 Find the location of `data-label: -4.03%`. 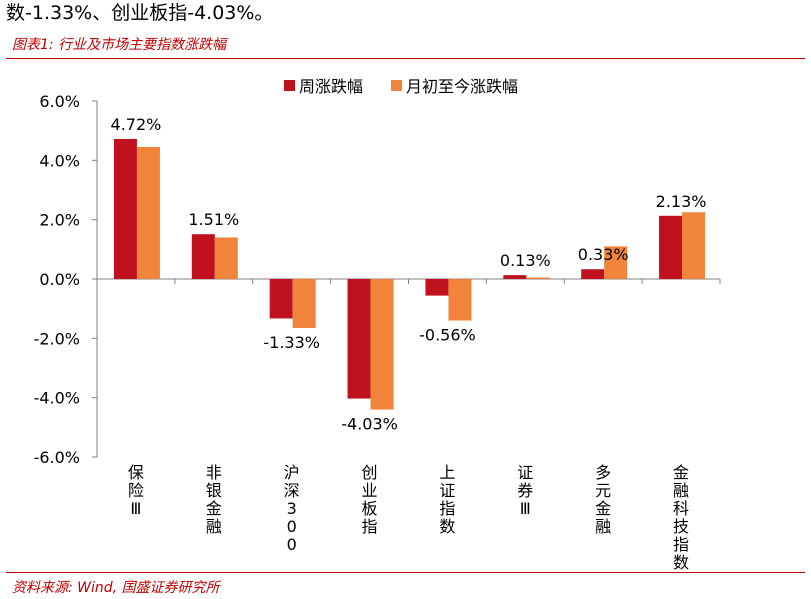

data-label: -4.03% is located at coordinates (369, 424).